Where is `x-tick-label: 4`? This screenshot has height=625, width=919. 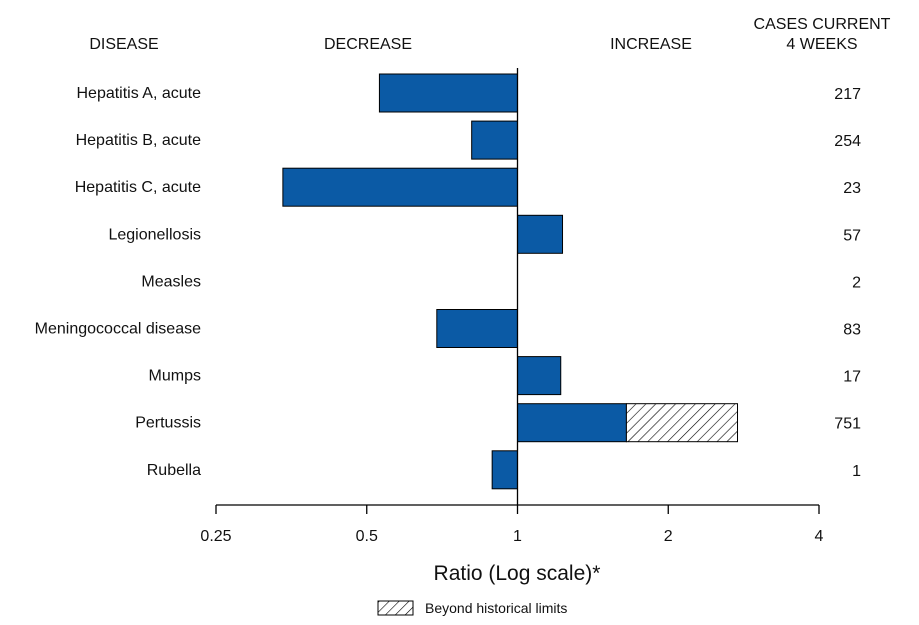 x-tick-label: 4 is located at coordinates (819, 536).